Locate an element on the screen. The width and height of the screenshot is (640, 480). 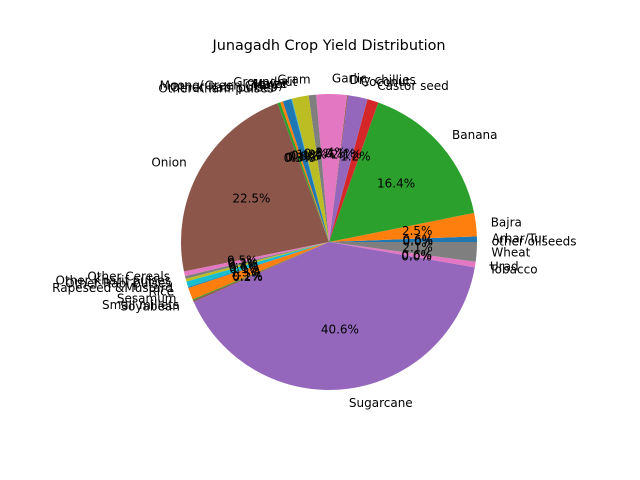
slice-percent-urad-25: 0.6% is located at coordinates (417, 255).